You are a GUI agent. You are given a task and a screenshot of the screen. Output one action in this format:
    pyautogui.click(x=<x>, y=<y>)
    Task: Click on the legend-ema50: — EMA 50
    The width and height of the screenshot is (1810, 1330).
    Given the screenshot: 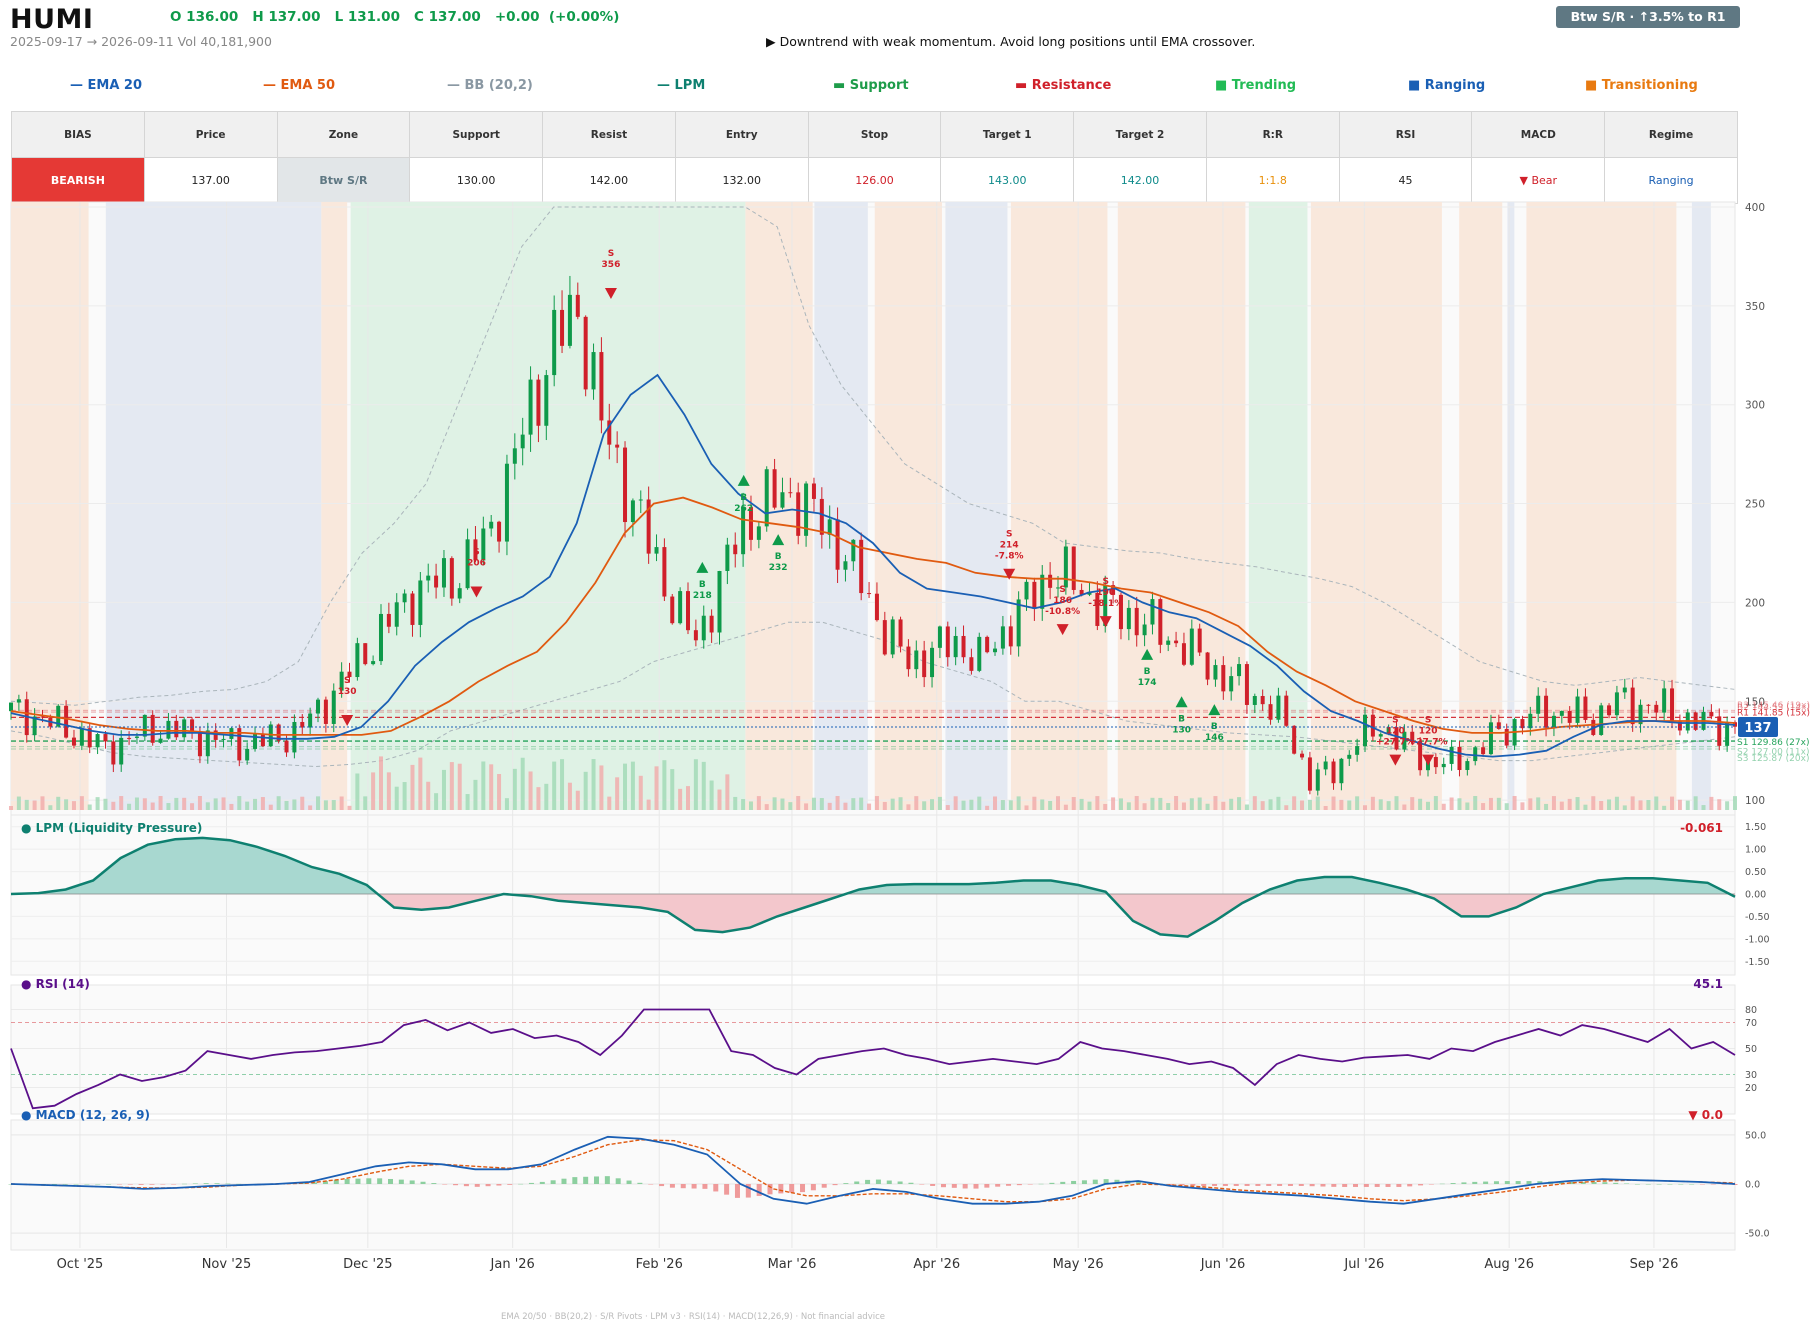 What is the action you would take?
    pyautogui.click(x=299, y=85)
    